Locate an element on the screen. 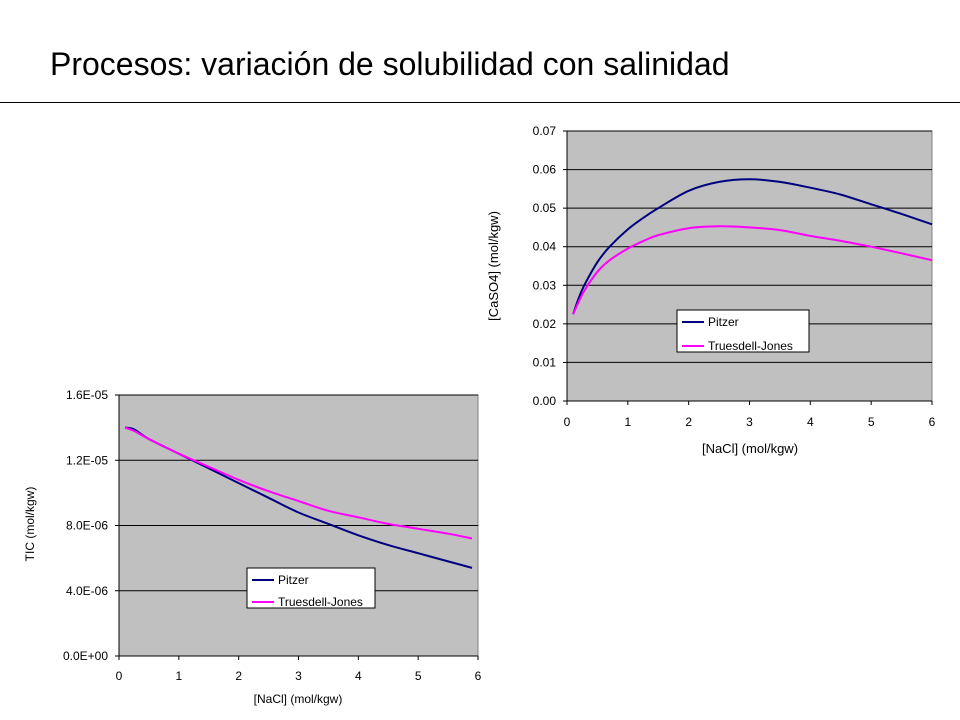 Image resolution: width=960 pixels, height=720 pixels. y-tick-label: 0.06 is located at coordinates (545, 170).